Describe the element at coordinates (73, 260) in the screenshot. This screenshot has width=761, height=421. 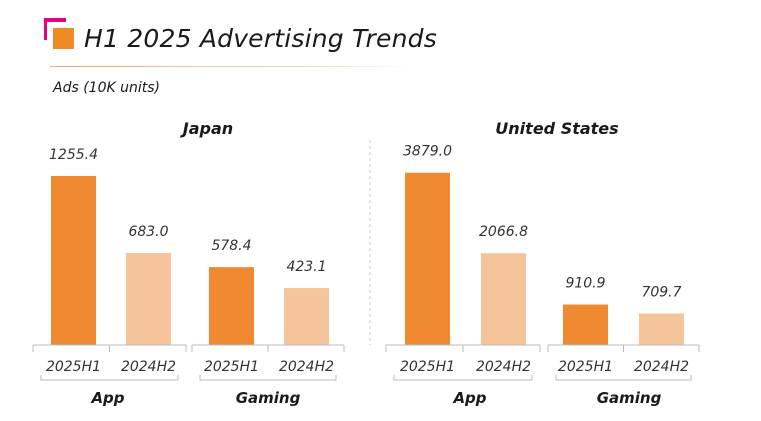
I see `bar-japan-app-2025h1` at that location.